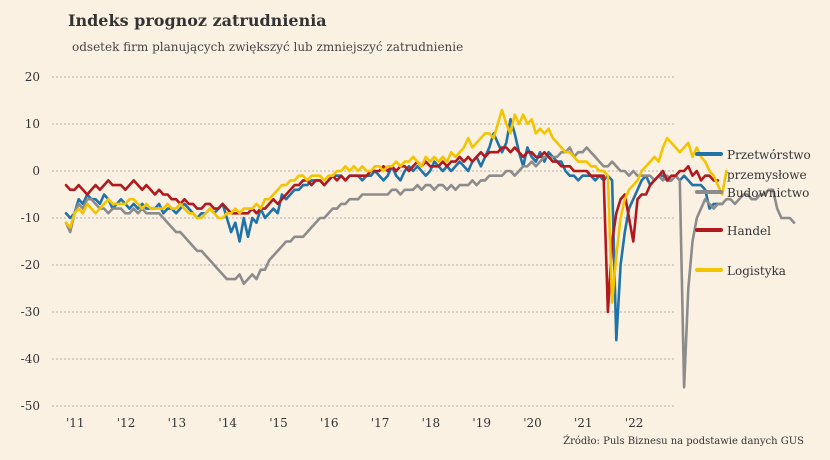 This screenshot has width=830, height=460. Describe the element at coordinates (709, 154) in the screenshot. I see `legend-swatch-przetworstwo` at that location.